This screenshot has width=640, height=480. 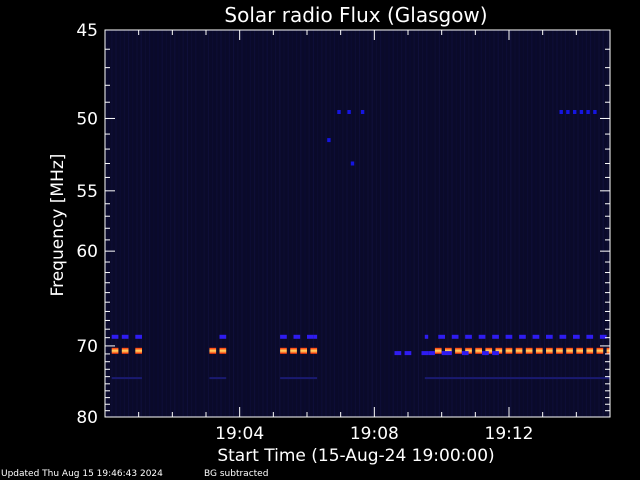 I want to click on y-axis-label: Frequency [MHz], so click(x=58, y=225).